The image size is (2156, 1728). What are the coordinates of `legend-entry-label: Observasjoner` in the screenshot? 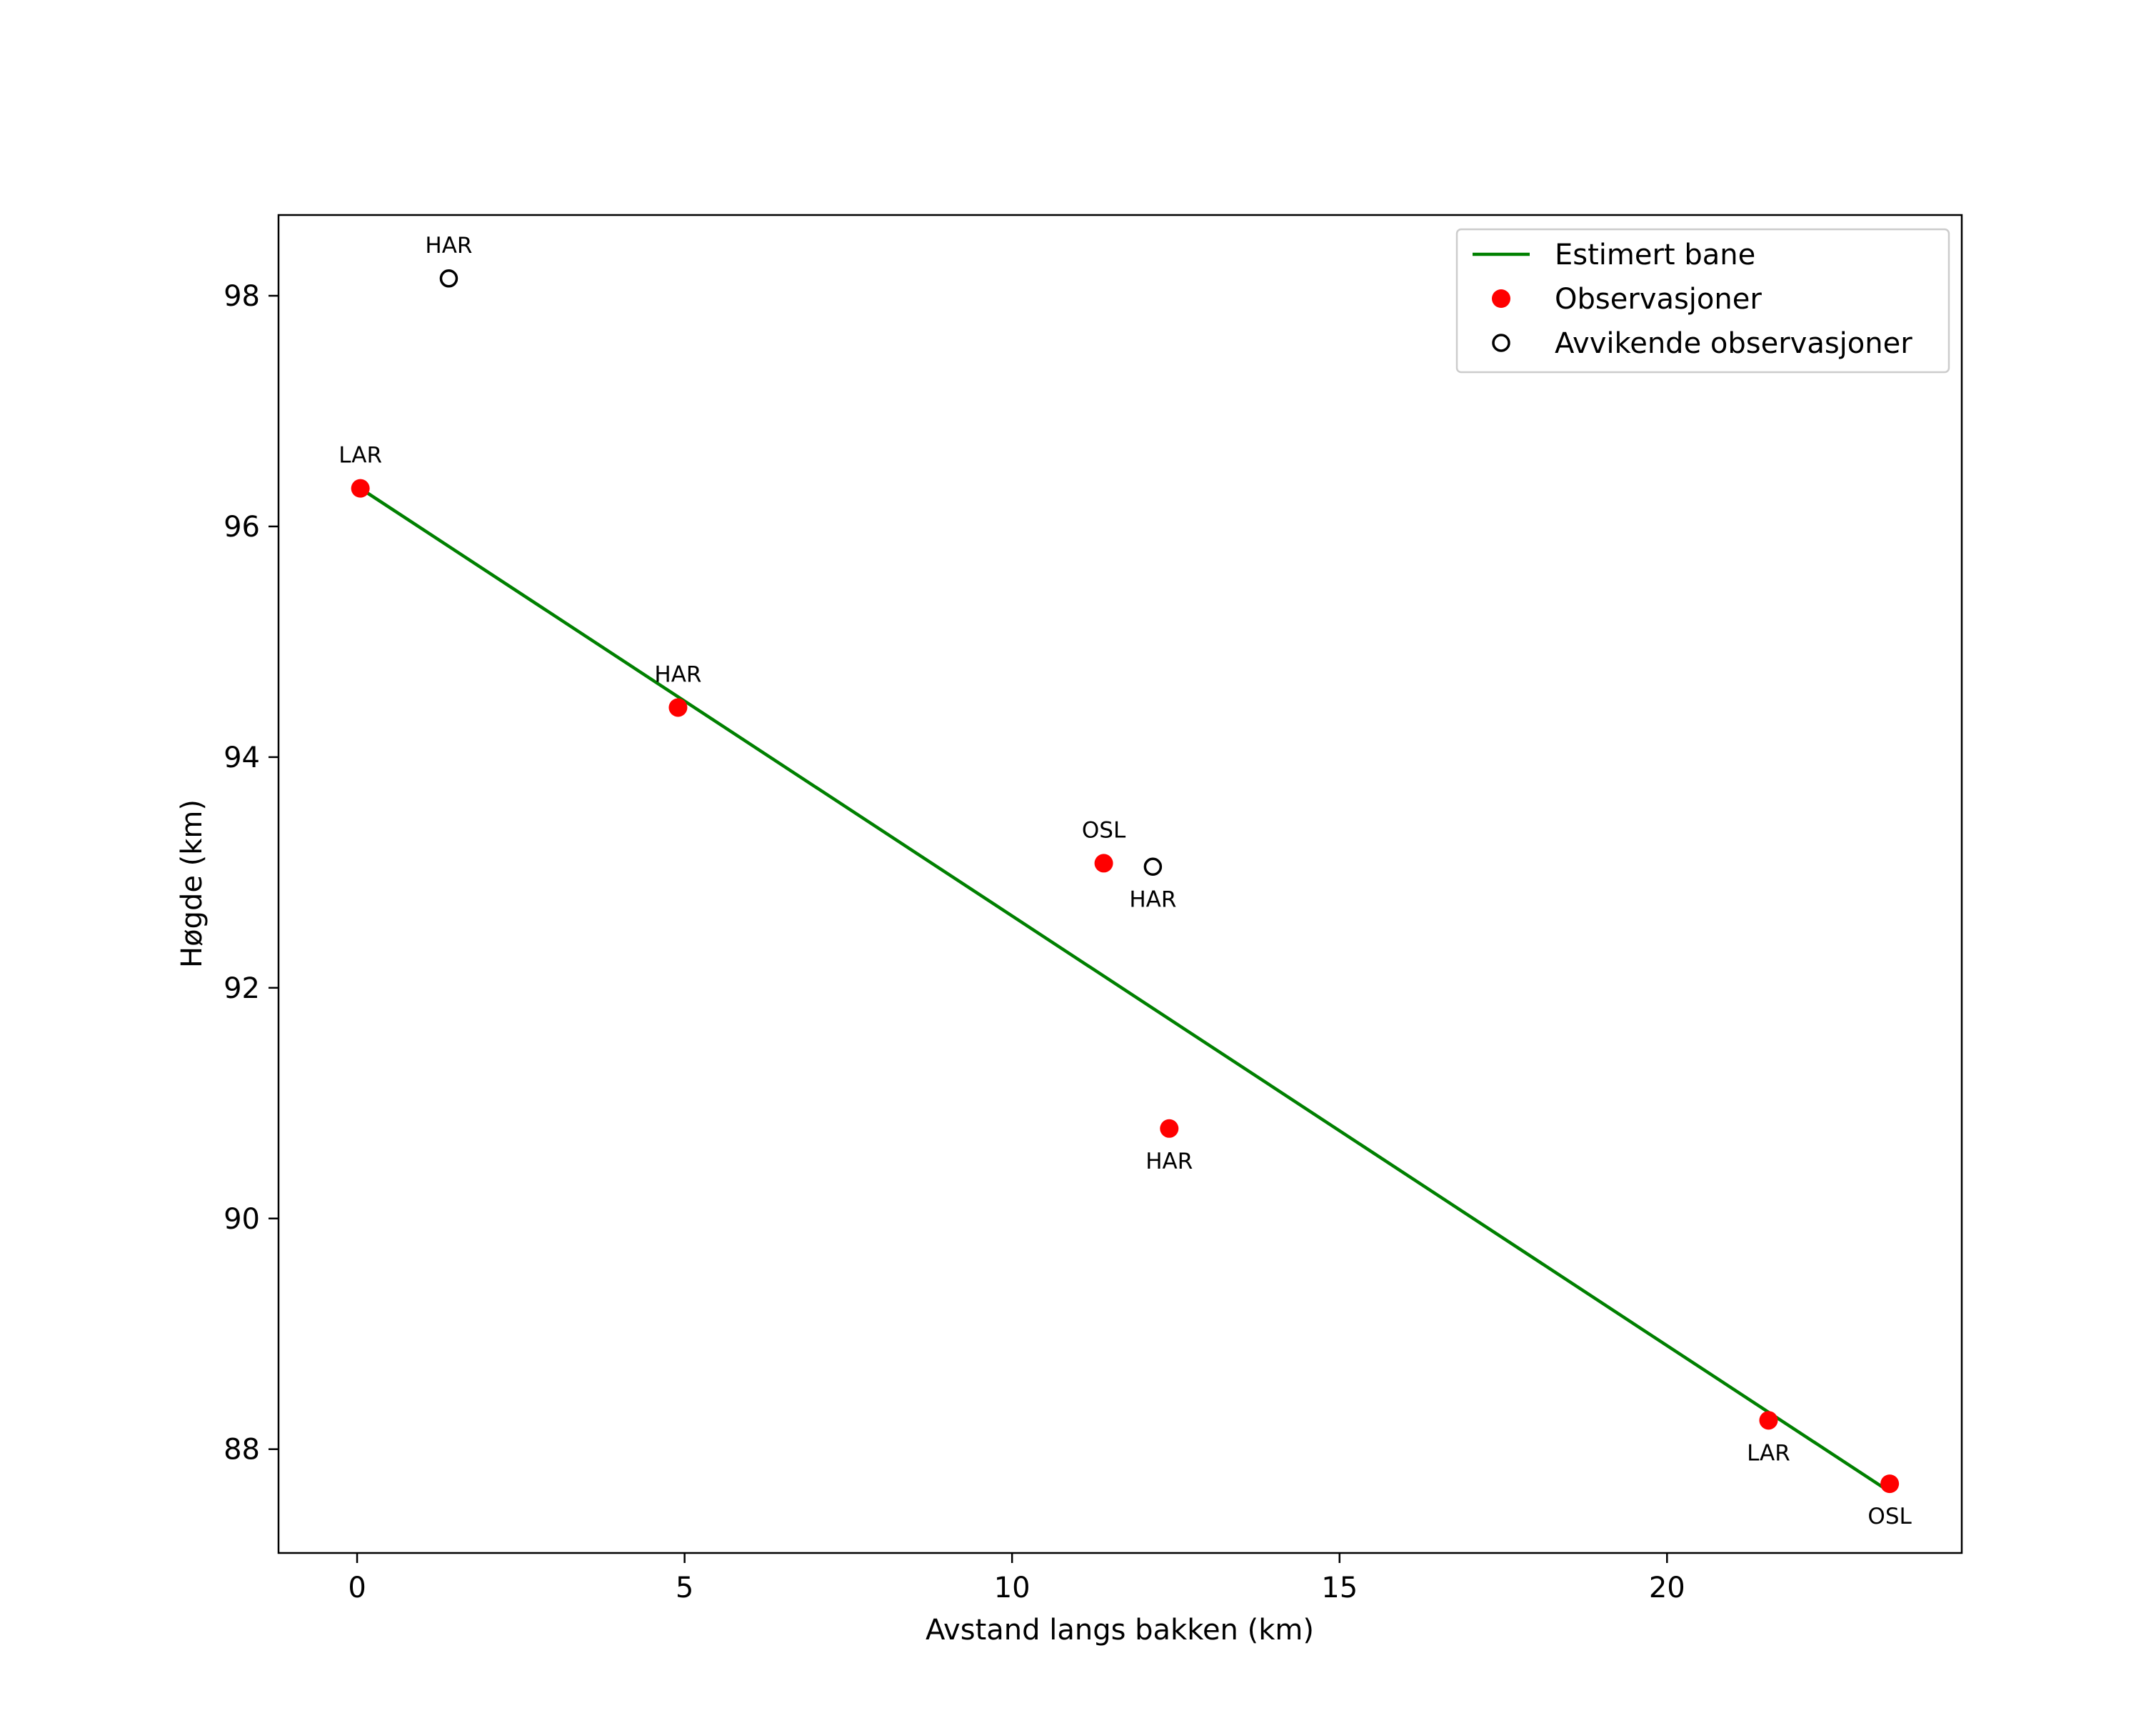 It's located at (1659, 299).